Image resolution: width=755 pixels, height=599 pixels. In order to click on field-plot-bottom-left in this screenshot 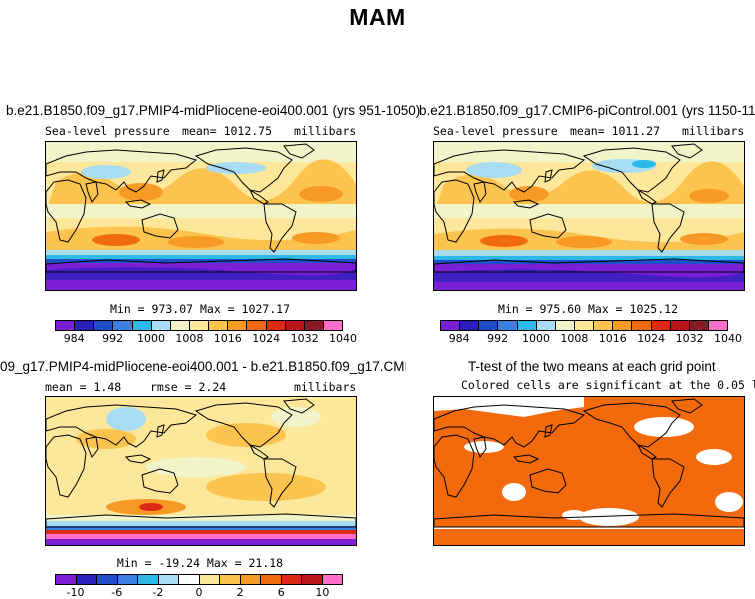, I will do `click(201, 471)`.